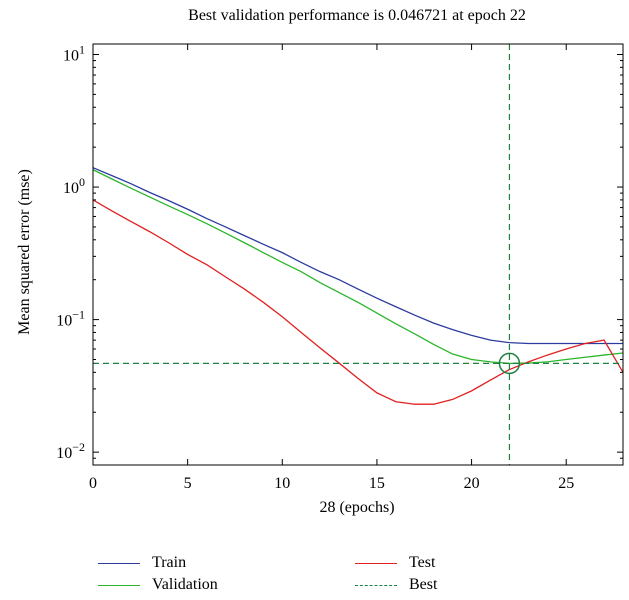  What do you see at coordinates (93, 483) in the screenshot?
I see `x-tick-label: 0` at bounding box center [93, 483].